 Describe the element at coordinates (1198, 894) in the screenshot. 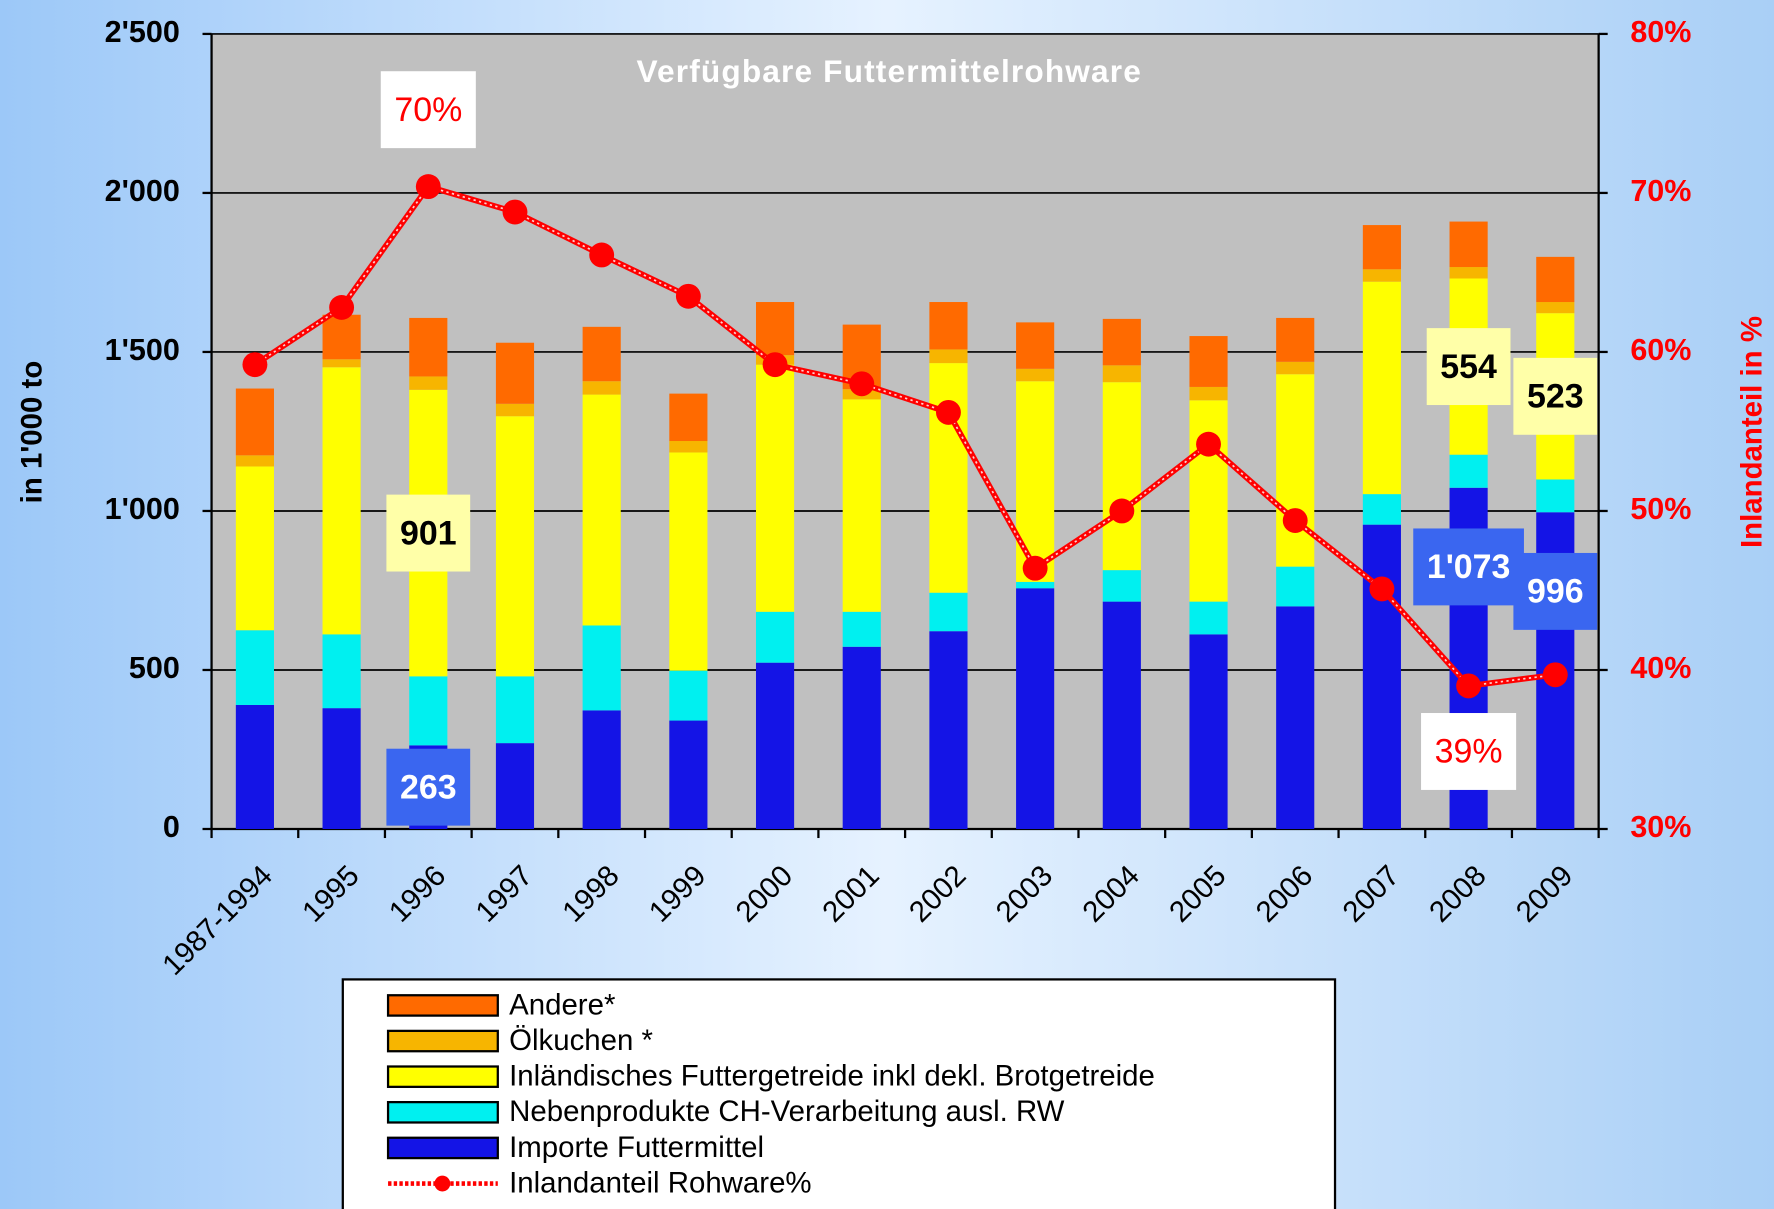

I see `x-tick-label: 2005` at that location.